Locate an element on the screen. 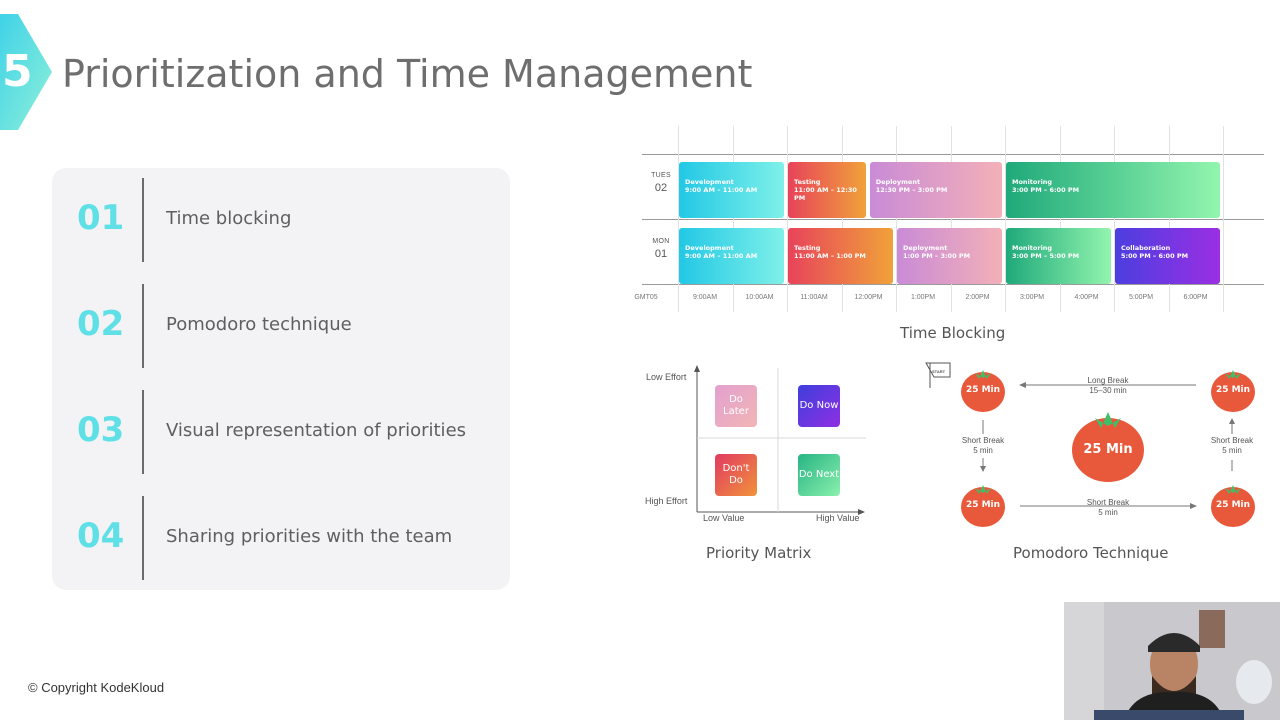  topic-label: Time blocking is located at coordinates (229, 218).